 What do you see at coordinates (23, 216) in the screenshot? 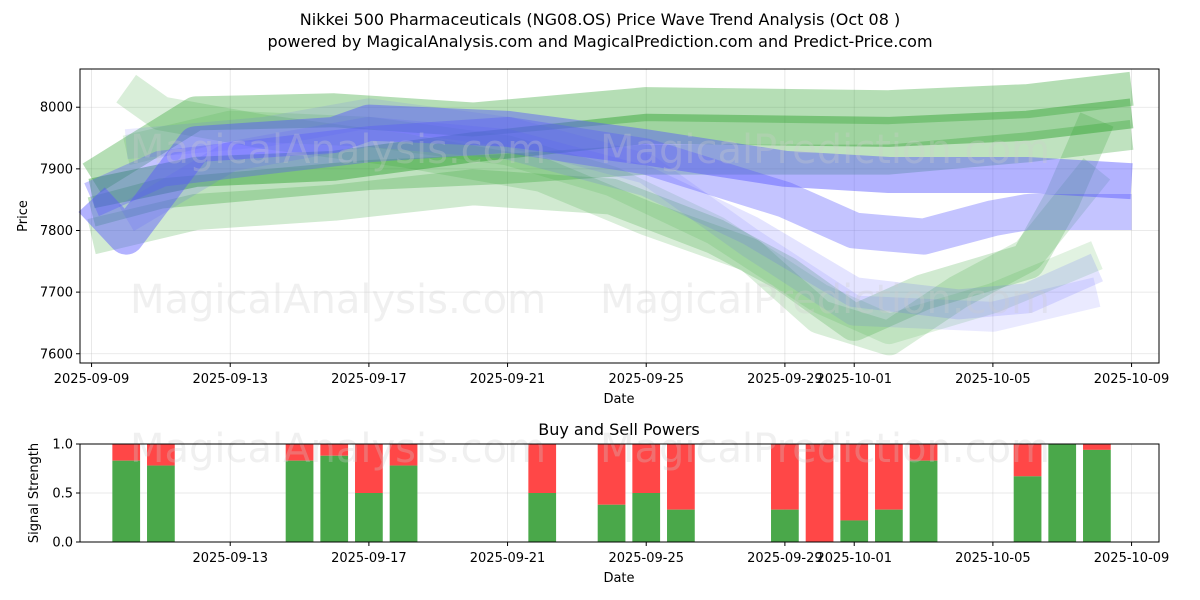
I see `price-y-label: Price` at bounding box center [23, 216].